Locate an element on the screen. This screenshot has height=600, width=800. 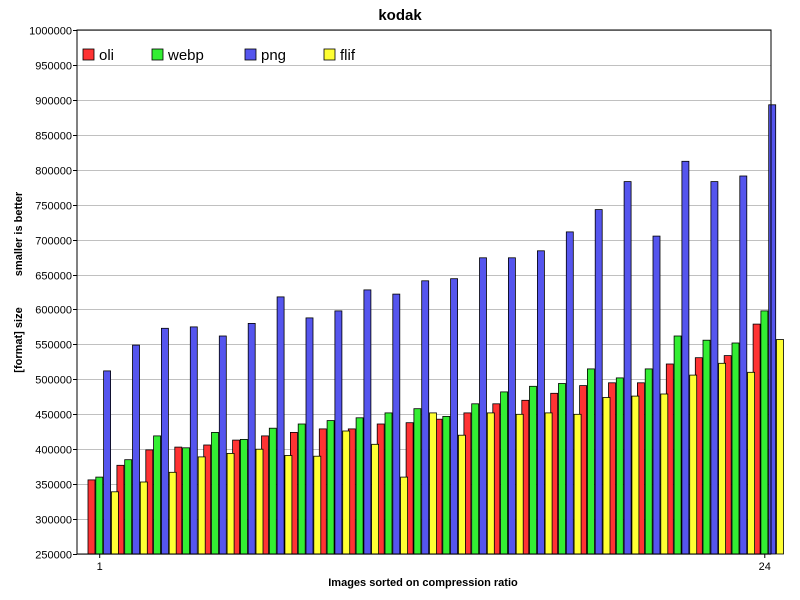
y-tick-label: 350000 is located at coordinates (53, 486).